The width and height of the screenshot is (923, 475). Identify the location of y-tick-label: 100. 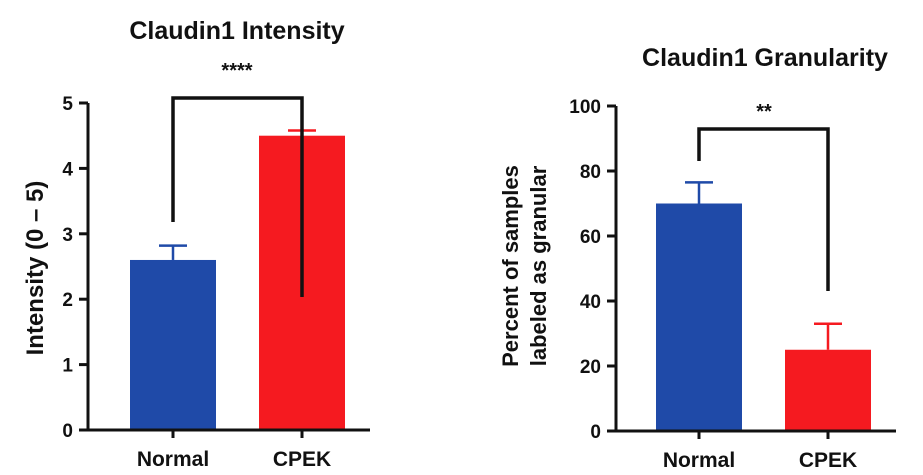
(585, 107).